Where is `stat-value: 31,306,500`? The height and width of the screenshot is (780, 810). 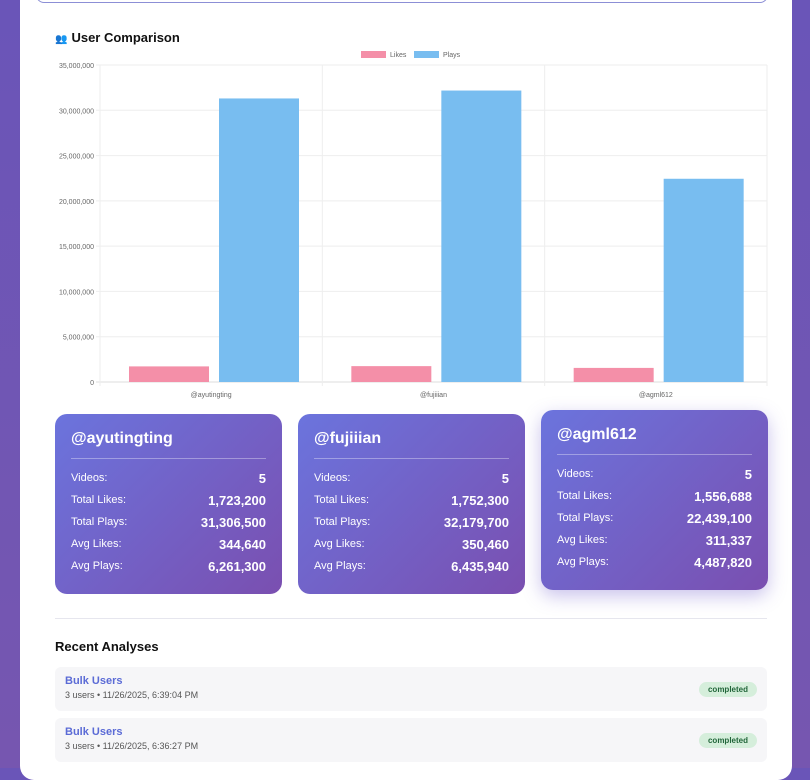 stat-value: 31,306,500 is located at coordinates (233, 522).